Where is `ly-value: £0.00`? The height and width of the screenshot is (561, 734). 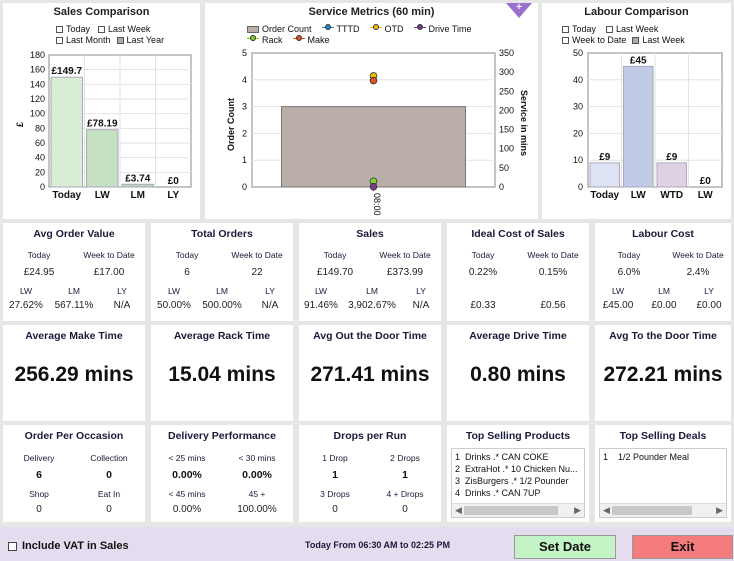
ly-value: £0.00 is located at coordinates (709, 305).